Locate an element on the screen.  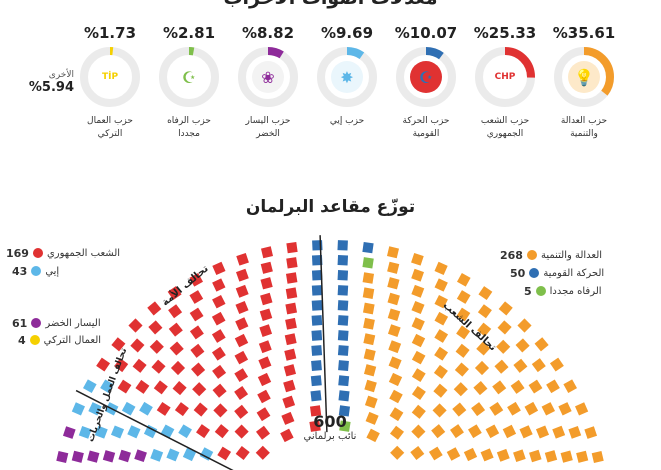
party-name: حزب الحركة القومية is located at coordinates (426, 127).